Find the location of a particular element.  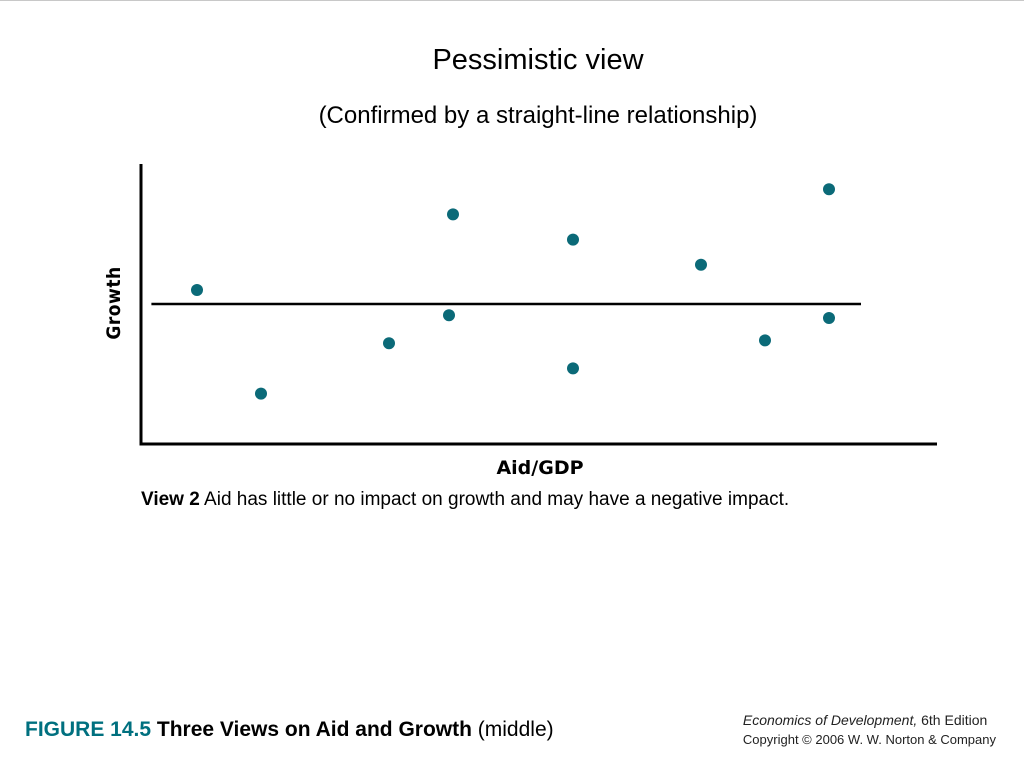

top-border is located at coordinates (512, 0).